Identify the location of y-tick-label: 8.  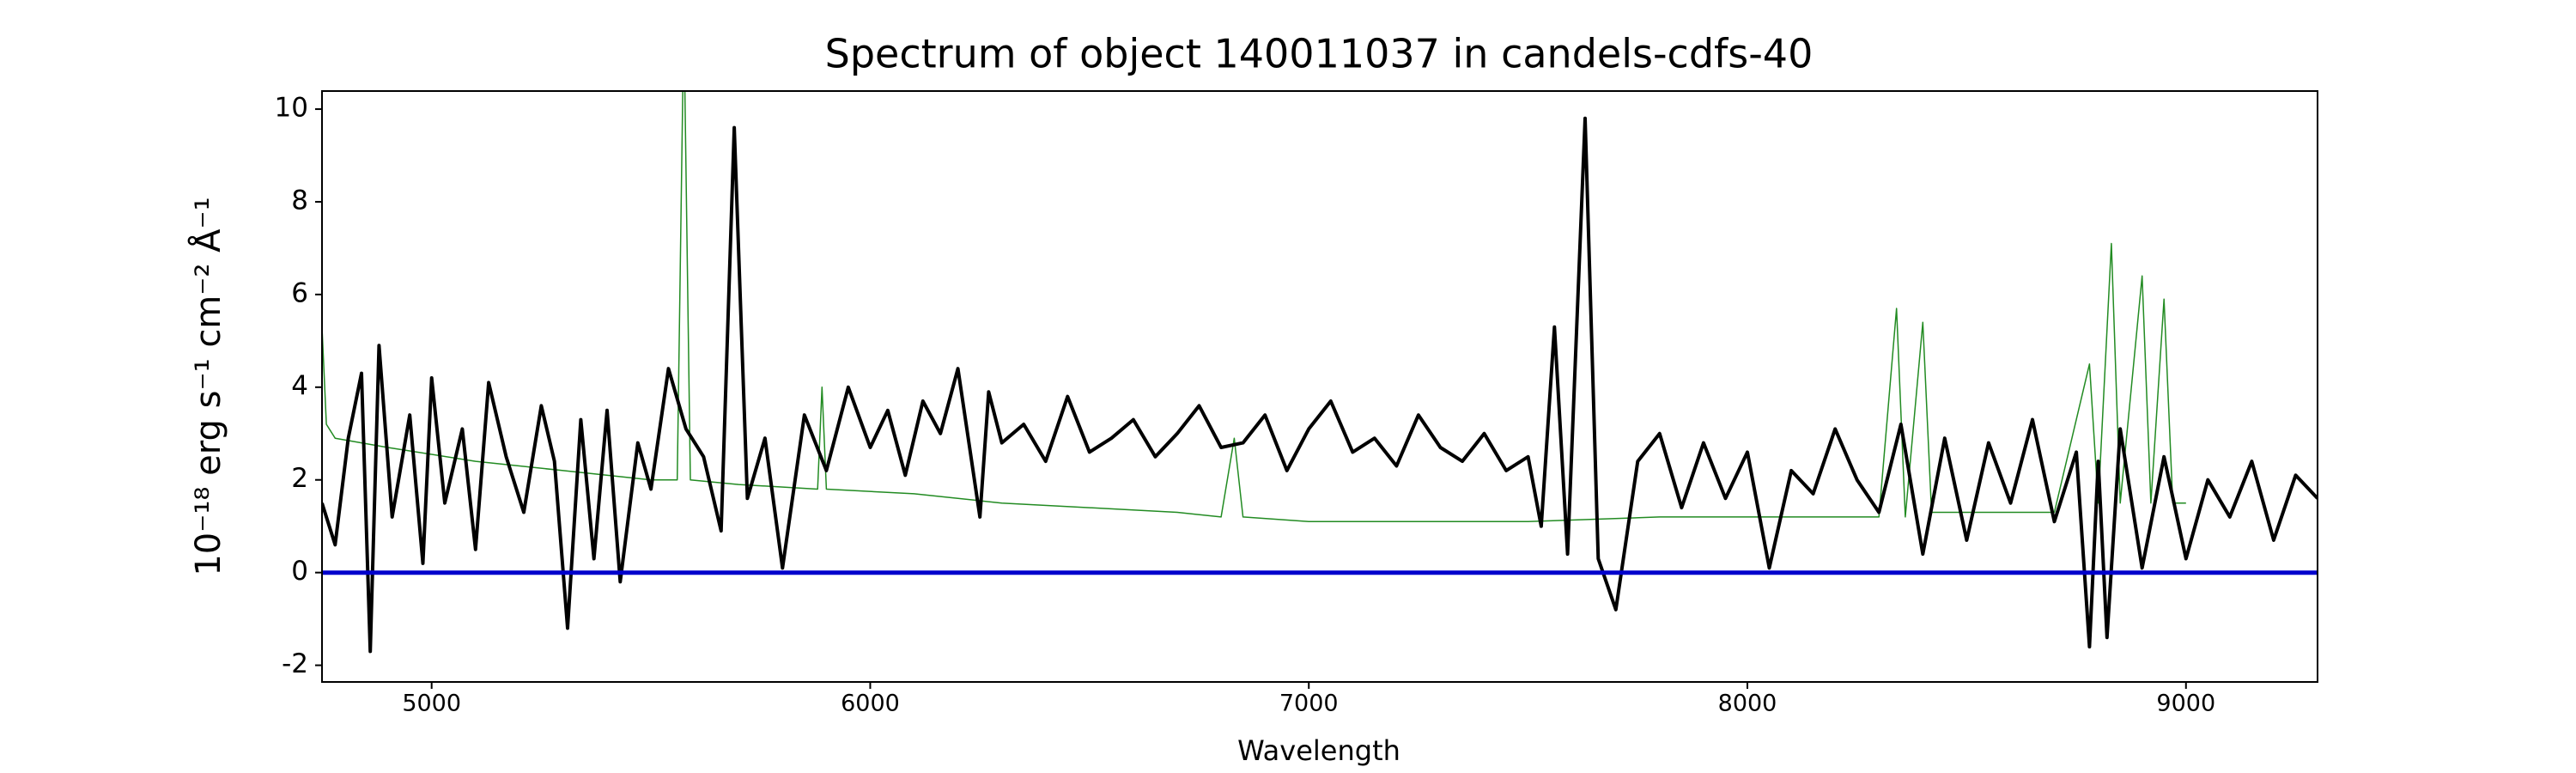
(300, 200).